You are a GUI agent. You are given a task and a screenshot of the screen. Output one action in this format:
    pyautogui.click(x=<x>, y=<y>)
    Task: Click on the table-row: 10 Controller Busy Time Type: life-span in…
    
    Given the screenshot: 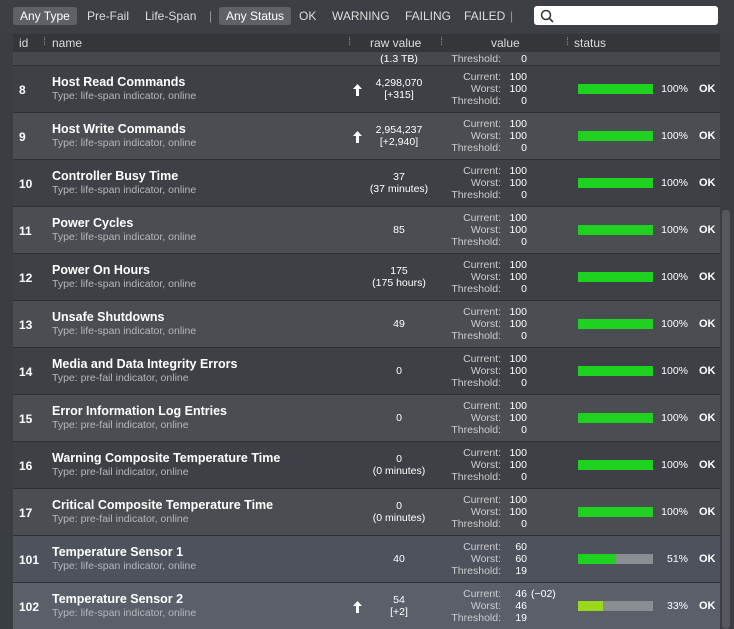 What is the action you would take?
    pyautogui.click(x=366, y=183)
    